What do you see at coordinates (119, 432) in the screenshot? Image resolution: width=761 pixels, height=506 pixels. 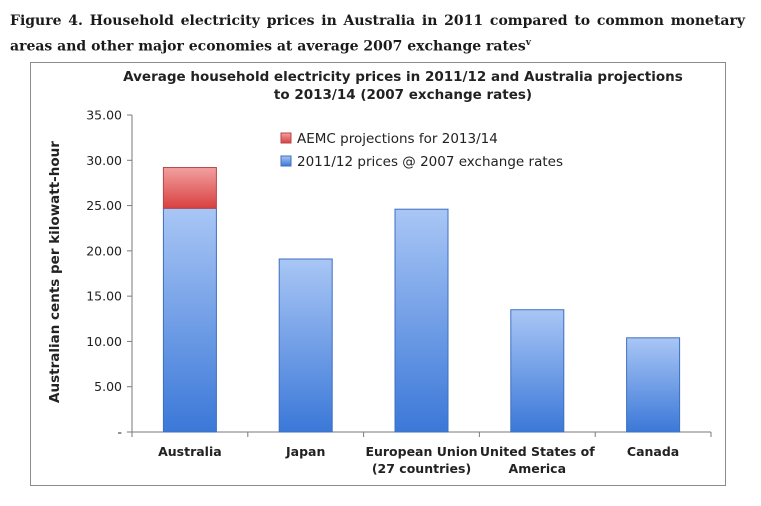 I see `y-tick-label: -` at bounding box center [119, 432].